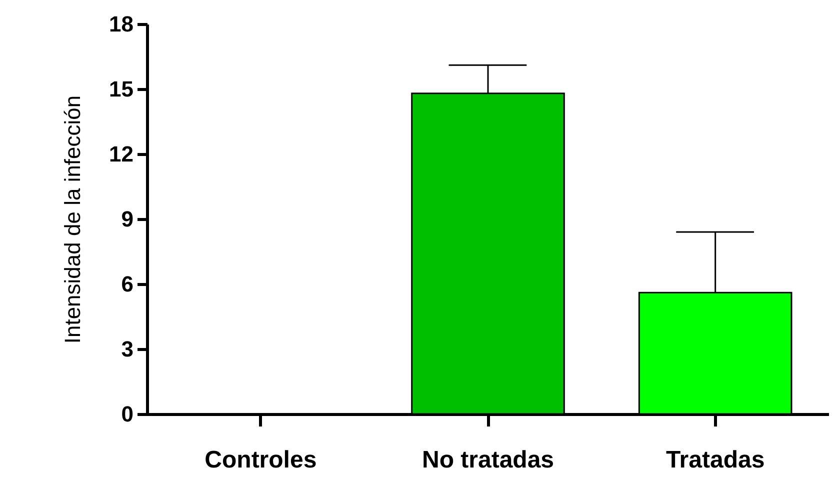 Image resolution: width=833 pixels, height=488 pixels. What do you see at coordinates (127, 349) in the screenshot?
I see `y-tick-label: 3` at bounding box center [127, 349].